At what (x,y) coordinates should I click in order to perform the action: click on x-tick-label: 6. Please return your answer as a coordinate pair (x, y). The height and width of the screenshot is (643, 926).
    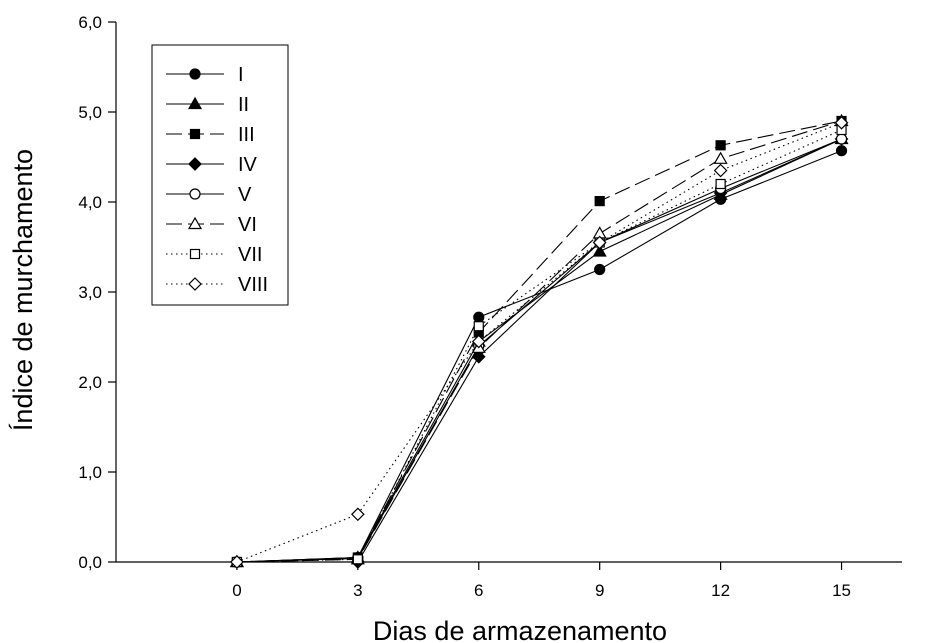
    Looking at the image, I should click on (478, 590).